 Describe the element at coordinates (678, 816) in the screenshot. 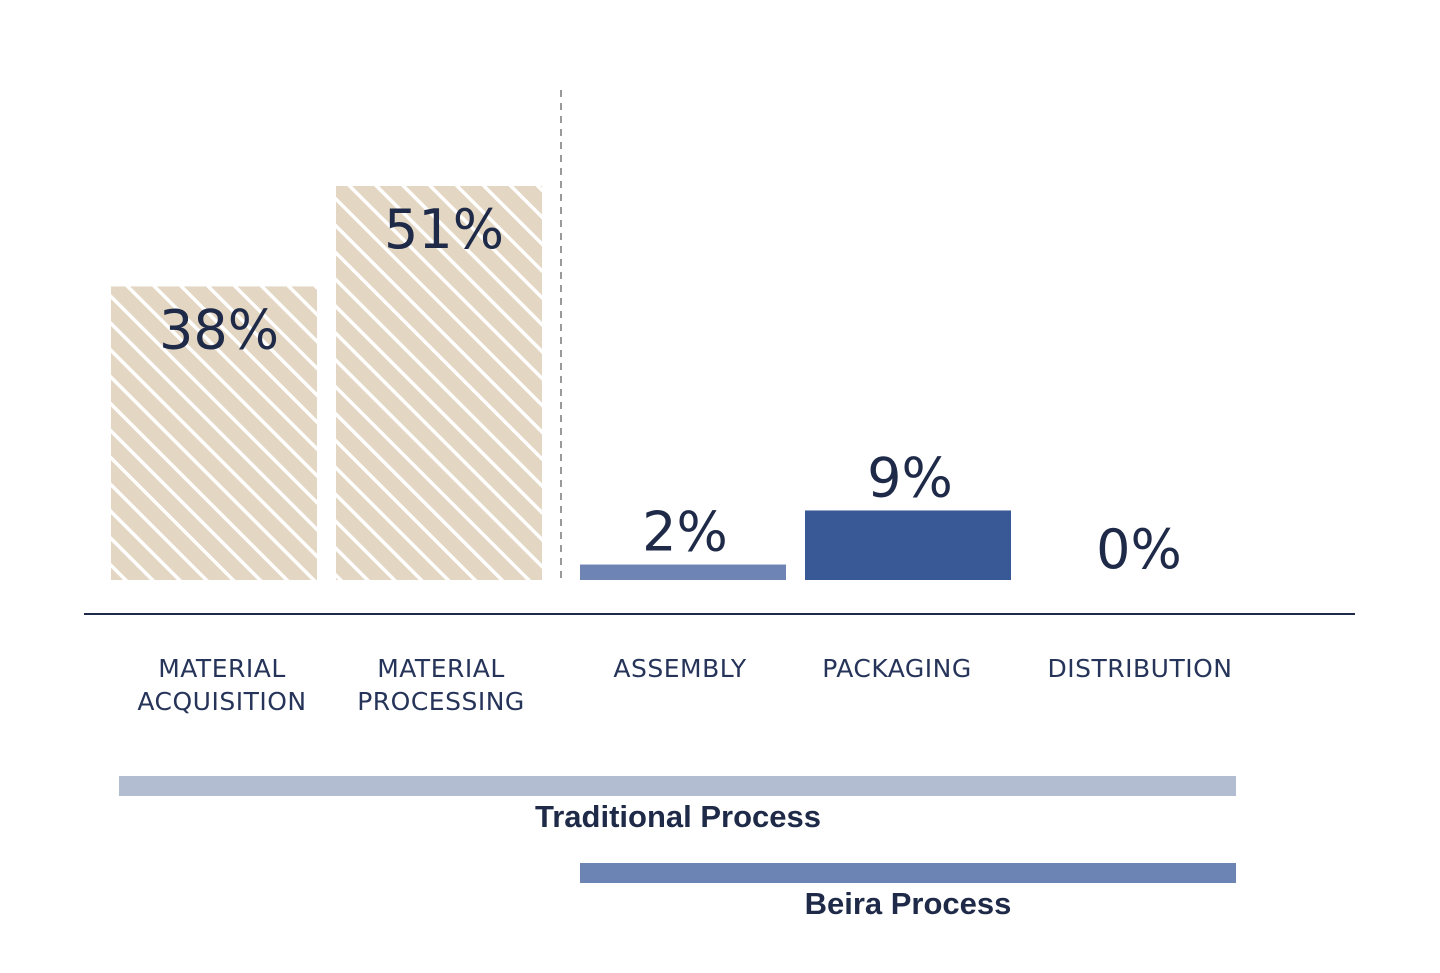

I see `traditional-process-label: Traditional Process` at that location.